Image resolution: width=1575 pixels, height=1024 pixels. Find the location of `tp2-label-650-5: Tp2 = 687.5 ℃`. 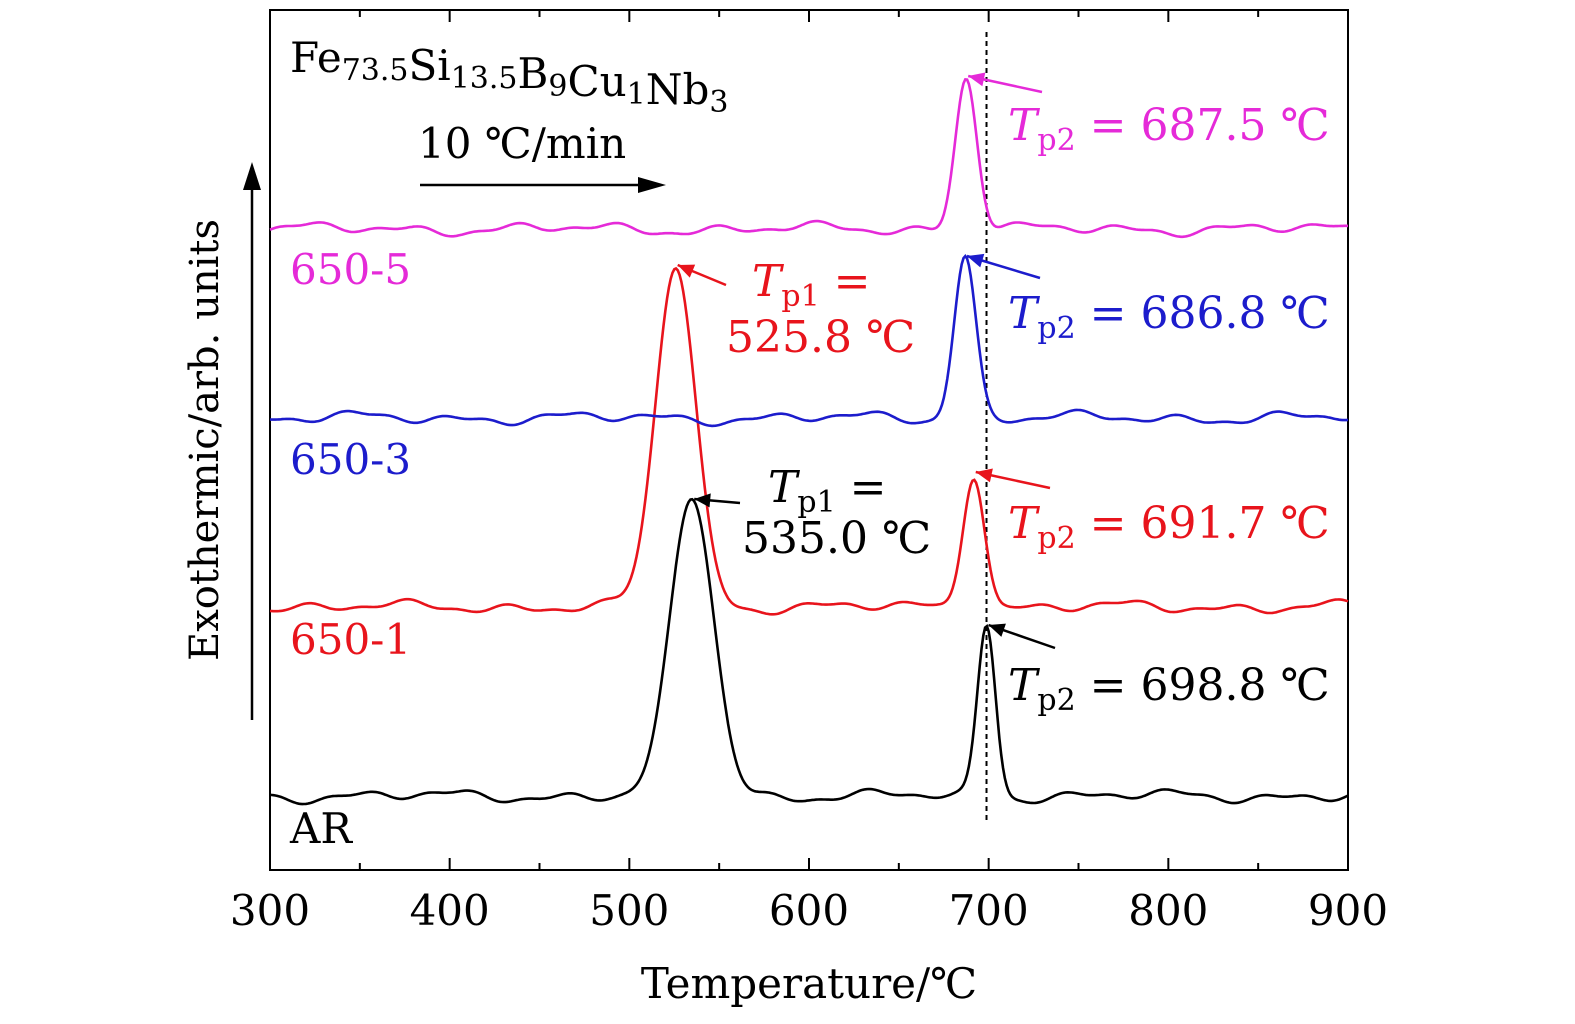

tp2-label-650-5: Tp2 = 687.5 ℃ is located at coordinates (1169, 129).